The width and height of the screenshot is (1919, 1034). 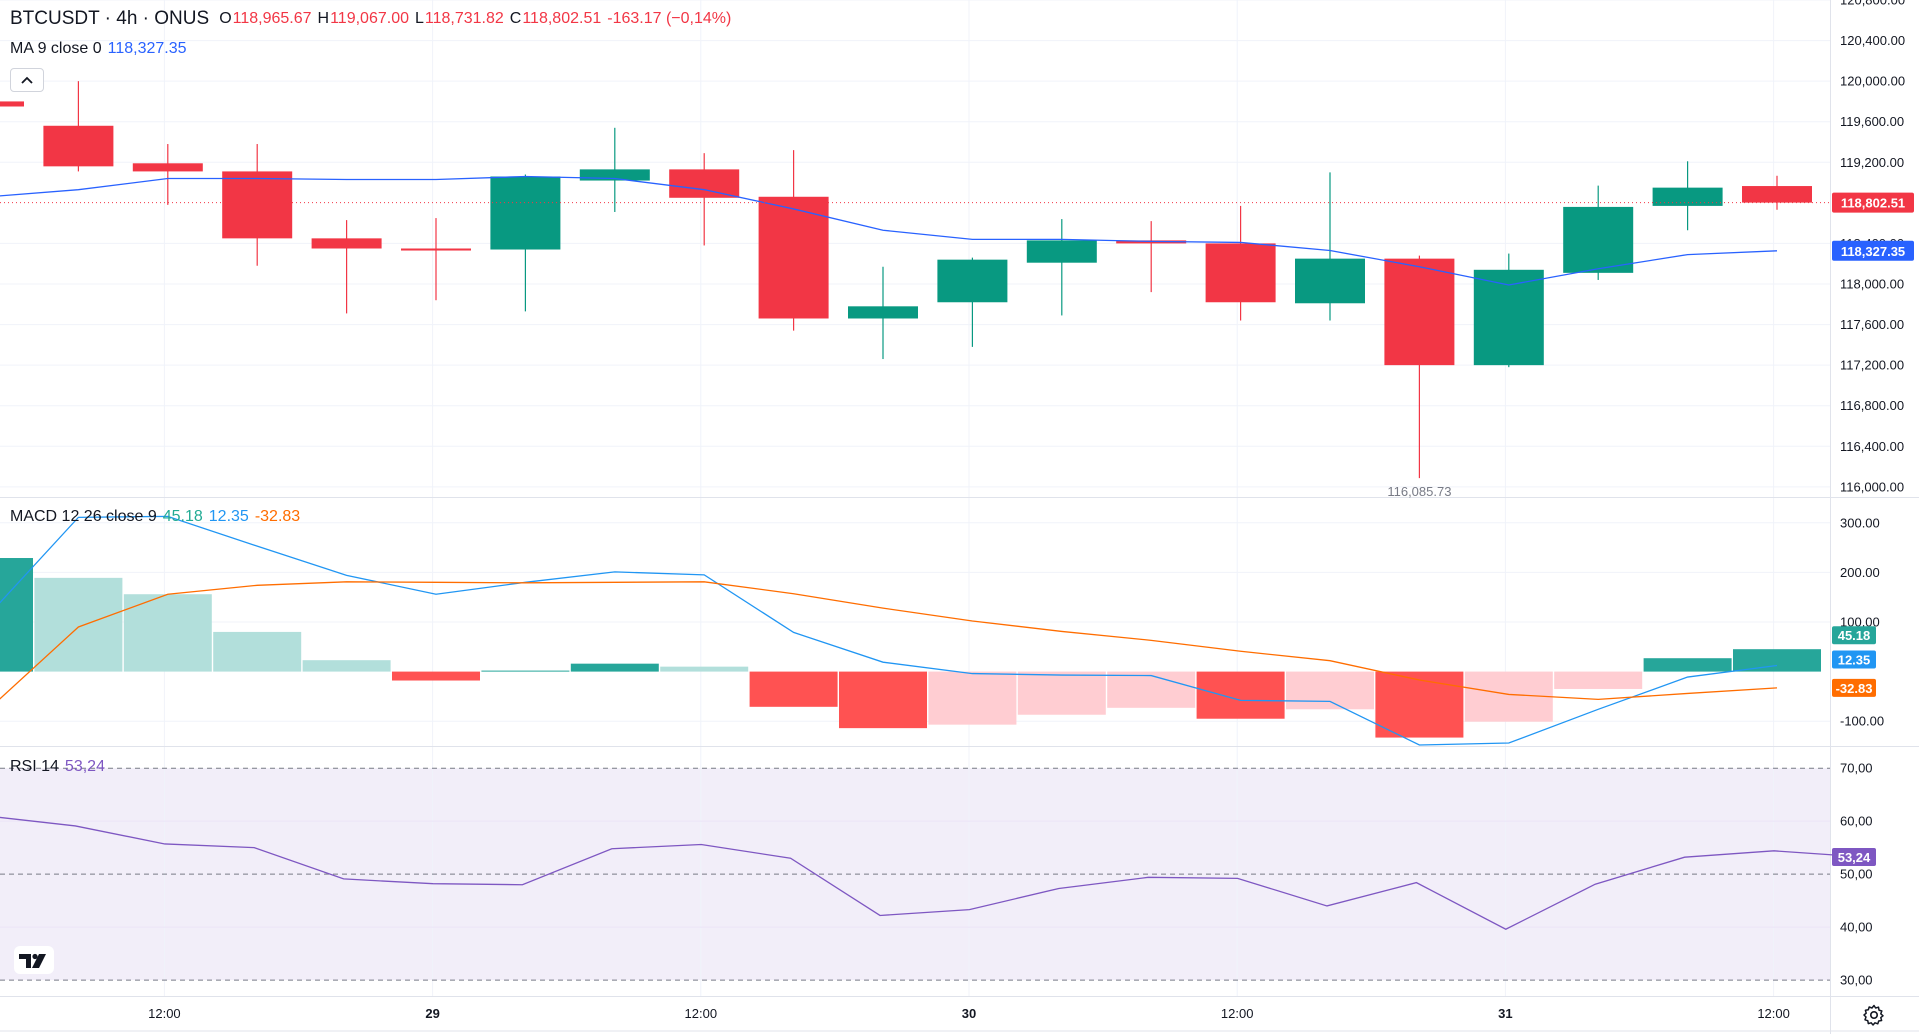 What do you see at coordinates (432, 1013) in the screenshot?
I see `time-axis-label: 29` at bounding box center [432, 1013].